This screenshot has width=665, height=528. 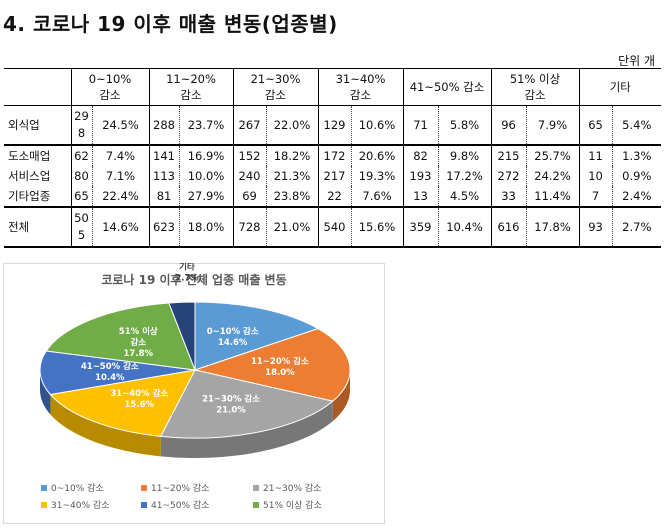 What do you see at coordinates (120, 227) in the screenshot?
I see `percent-cell: 14.6%` at bounding box center [120, 227].